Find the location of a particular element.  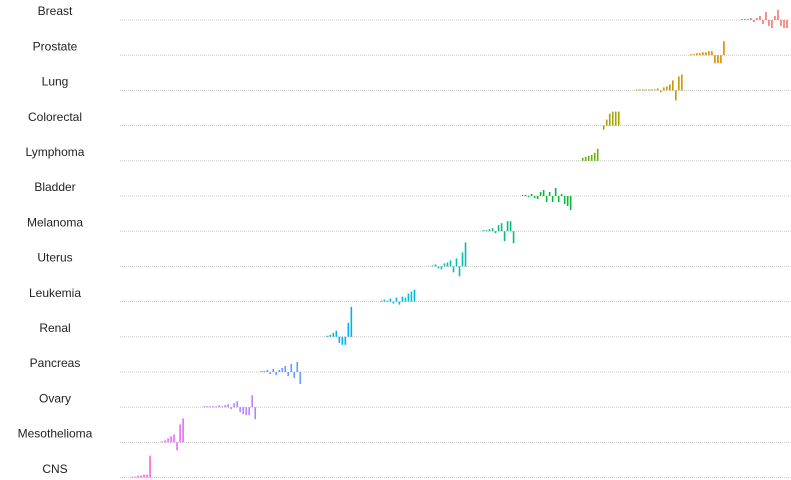

row-label: Leukemia is located at coordinates (55, 293).